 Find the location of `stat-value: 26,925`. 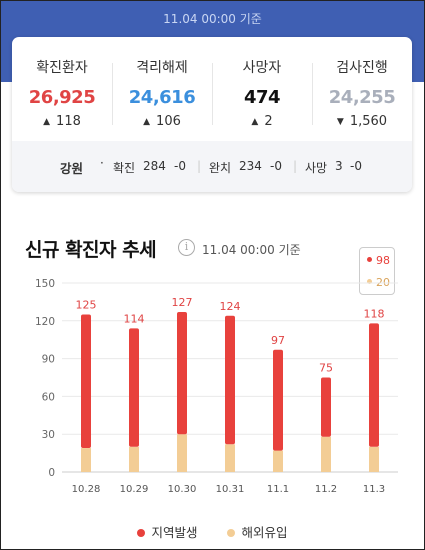

stat-value: 26,925 is located at coordinates (62, 97).